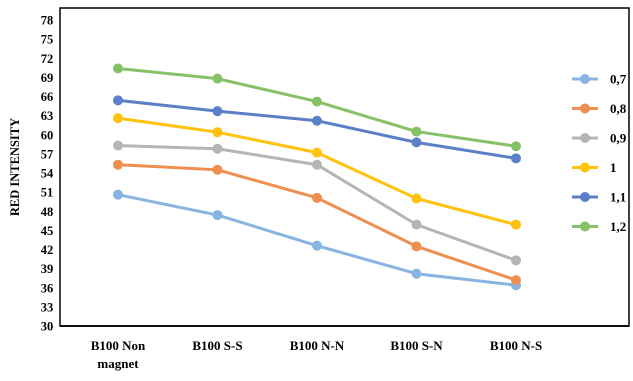  I want to click on y-tick-label: 57, so click(47, 154).